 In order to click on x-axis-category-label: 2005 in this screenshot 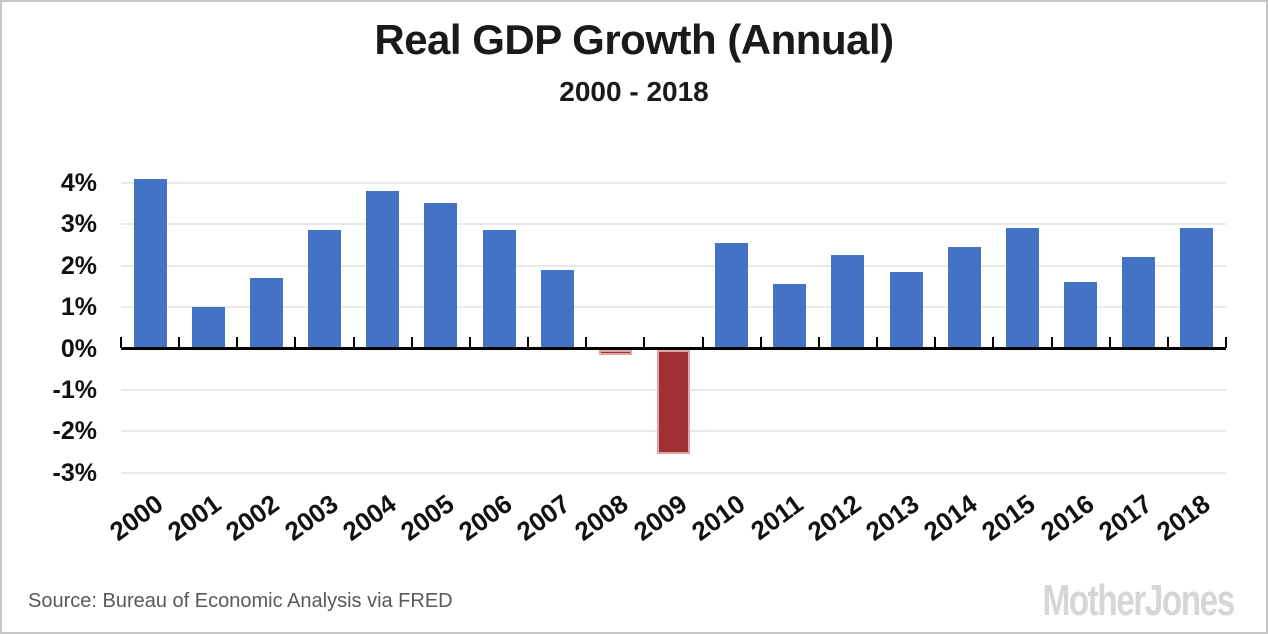, I will do `click(427, 517)`.